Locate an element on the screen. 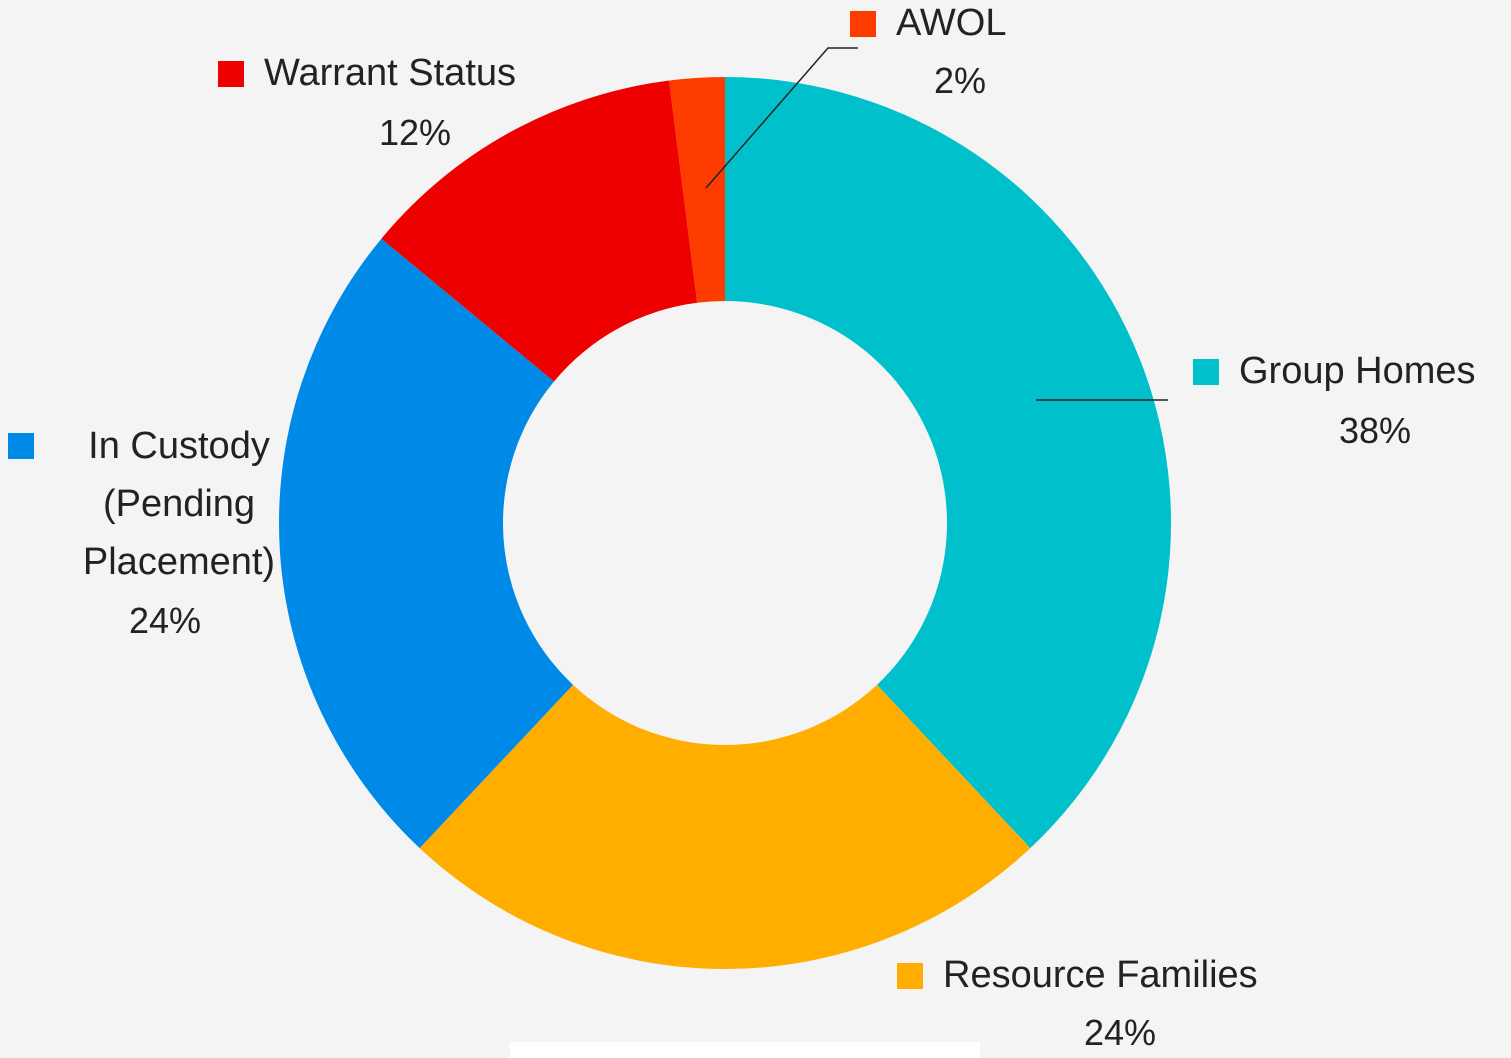  legend-entry: Group Homes is located at coordinates (1334, 371).